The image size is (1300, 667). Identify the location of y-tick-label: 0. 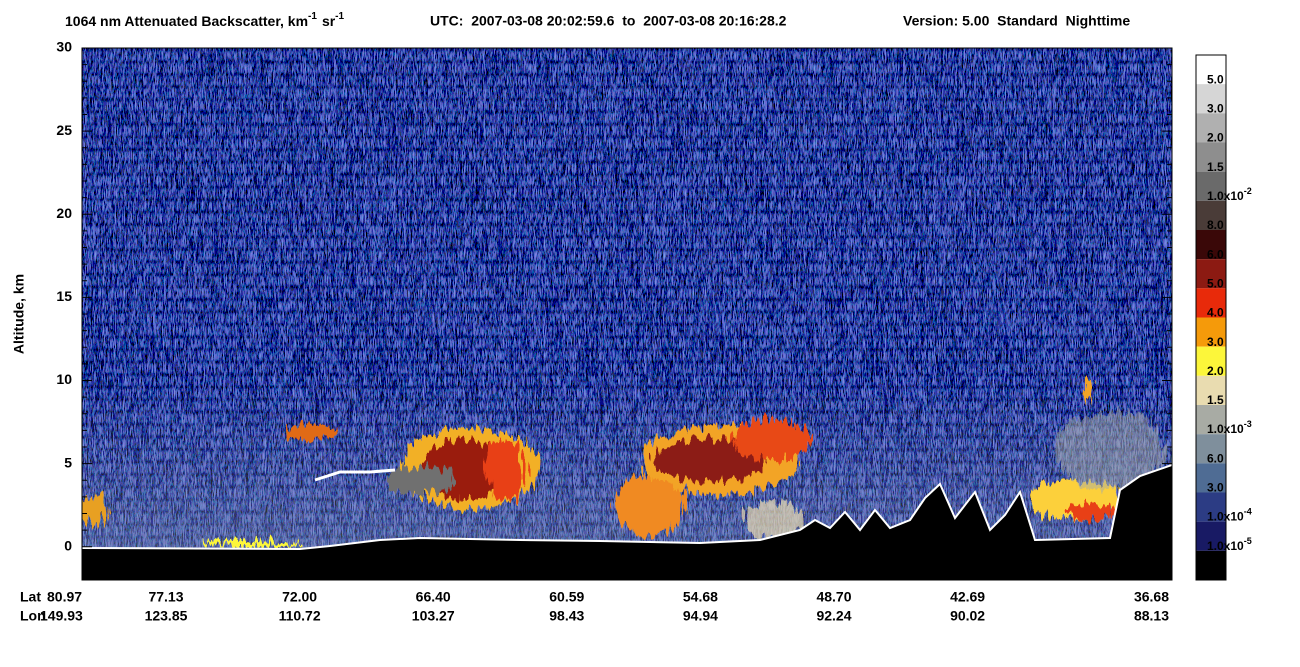
(68, 545).